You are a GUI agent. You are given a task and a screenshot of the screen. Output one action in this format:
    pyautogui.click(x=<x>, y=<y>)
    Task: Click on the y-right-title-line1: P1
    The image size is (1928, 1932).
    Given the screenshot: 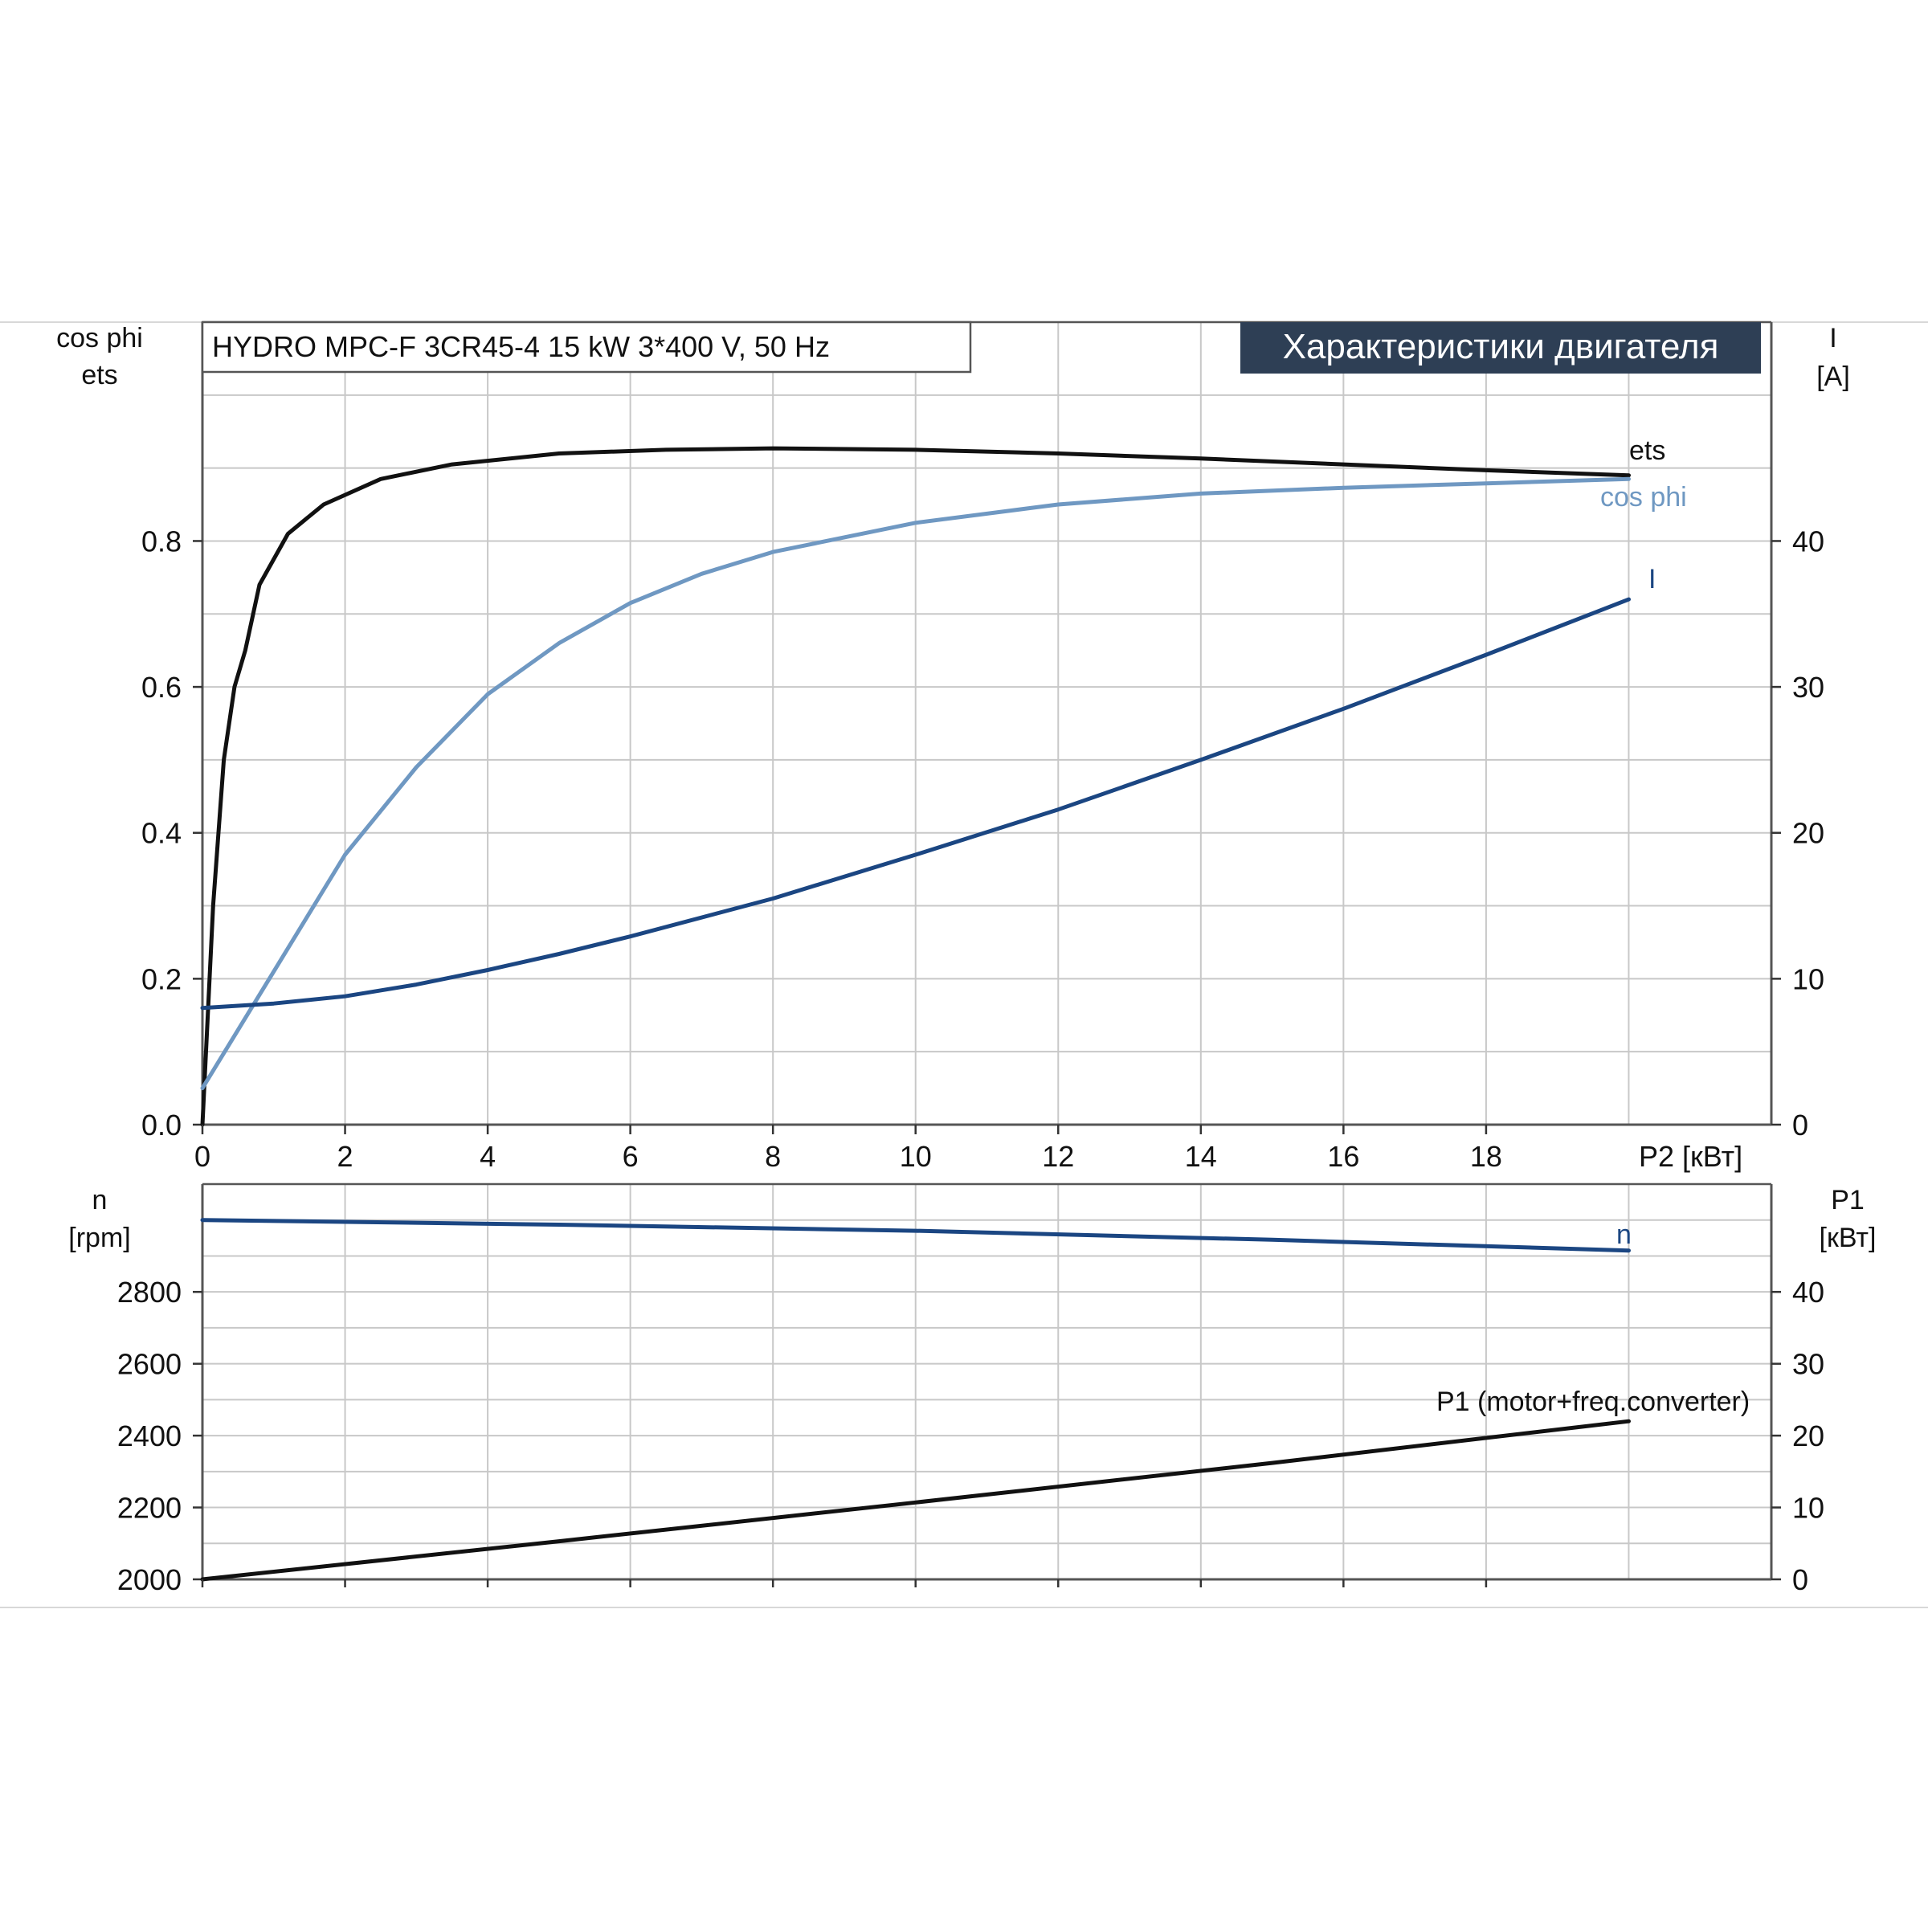 What is the action you would take?
    pyautogui.click(x=1848, y=1200)
    